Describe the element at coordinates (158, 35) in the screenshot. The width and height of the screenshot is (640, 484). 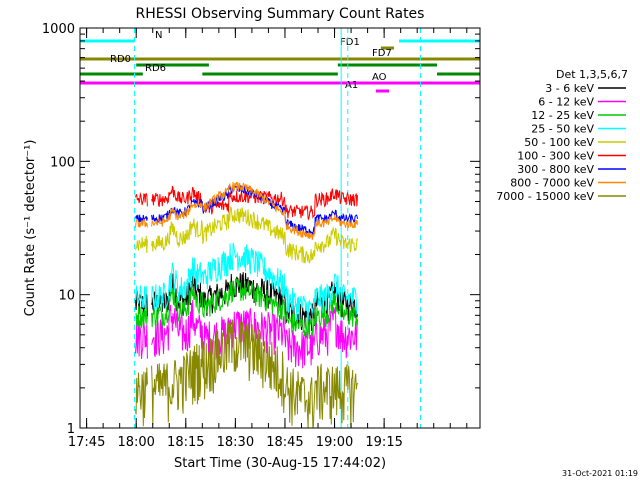
I see `flag-label-n: N` at that location.